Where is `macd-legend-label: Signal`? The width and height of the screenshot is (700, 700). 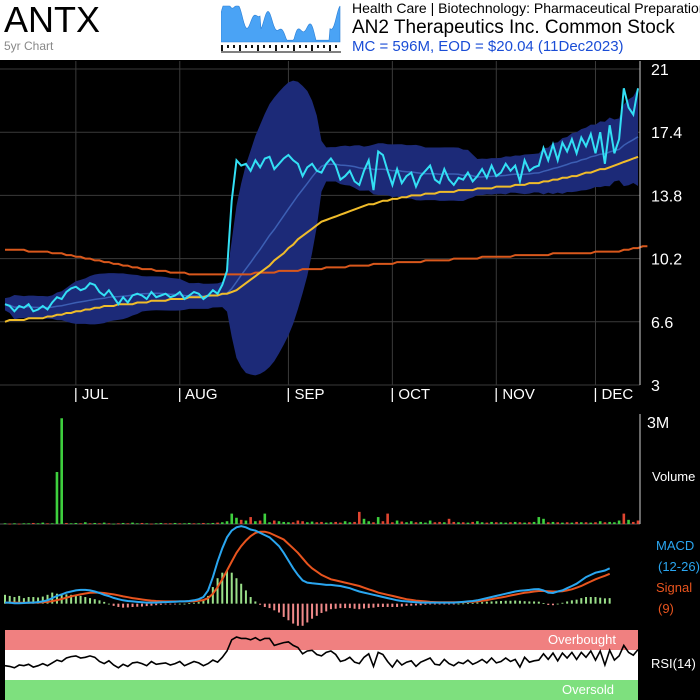
macd-legend-label: Signal is located at coordinates (674, 587).